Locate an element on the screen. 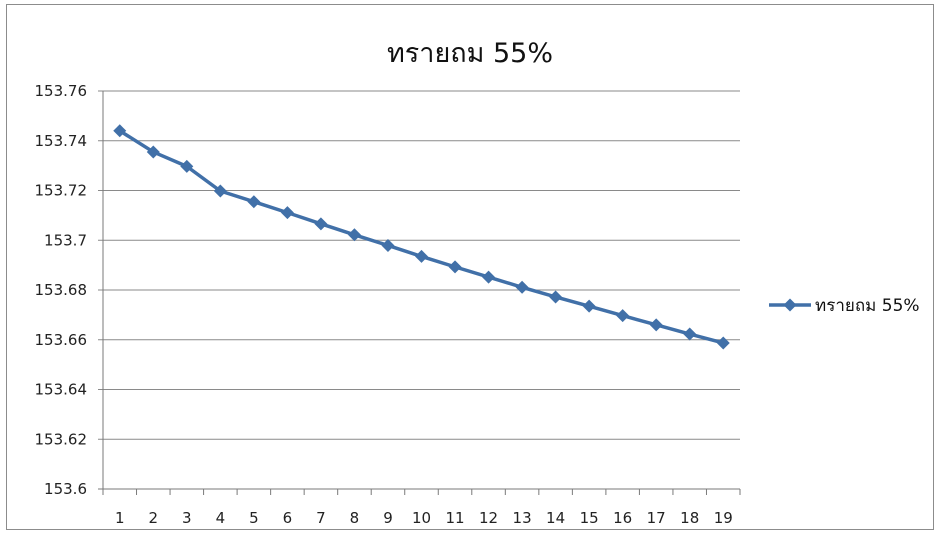 The width and height of the screenshot is (939, 535). x-tick-label: 2 is located at coordinates (154, 518).